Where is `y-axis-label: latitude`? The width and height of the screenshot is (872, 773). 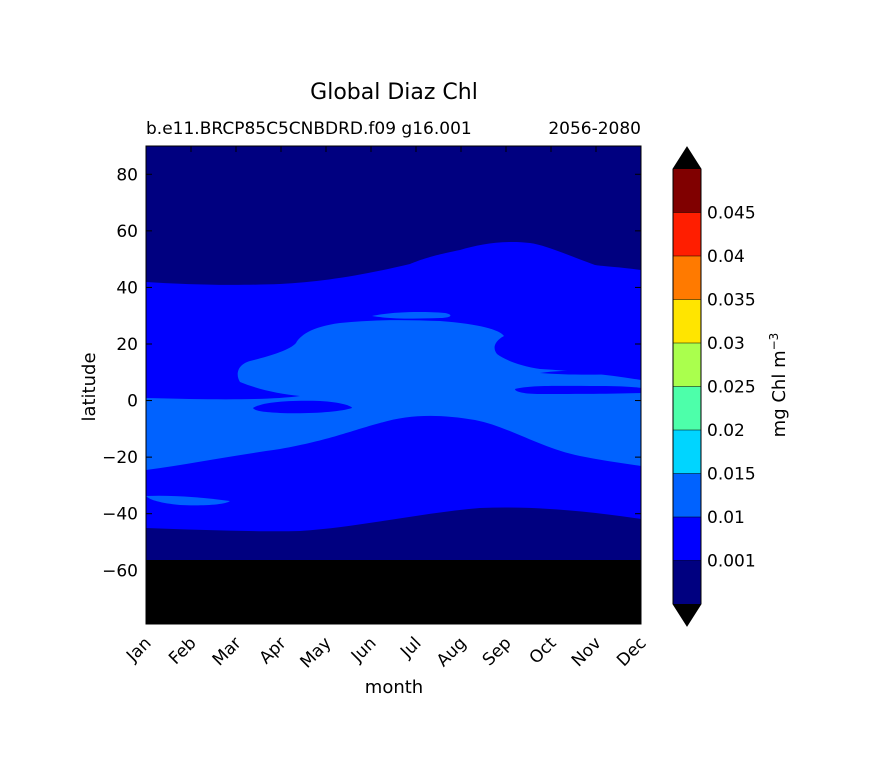
y-axis-label: latitude is located at coordinates (89, 386).